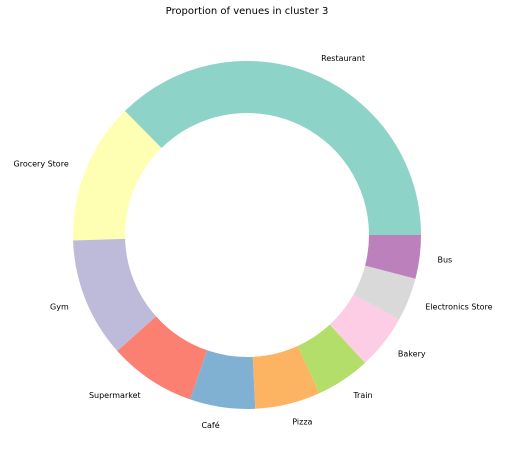  I want to click on slice-bus, so click(393, 257).